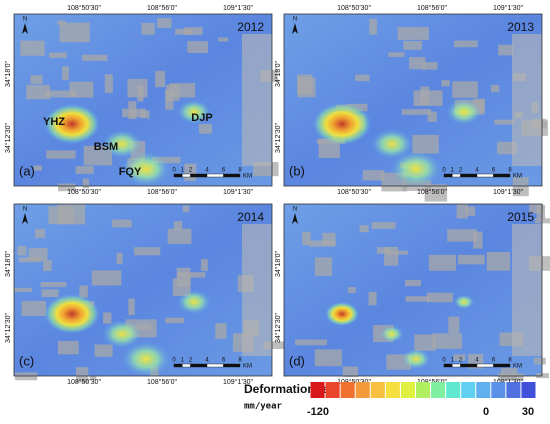  I want to click on place-label: FQY, so click(130, 172).